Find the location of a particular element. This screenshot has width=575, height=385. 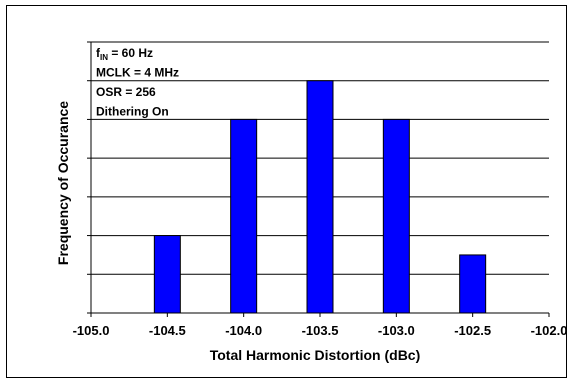

x-tick-label: -104.5 is located at coordinates (167, 330).